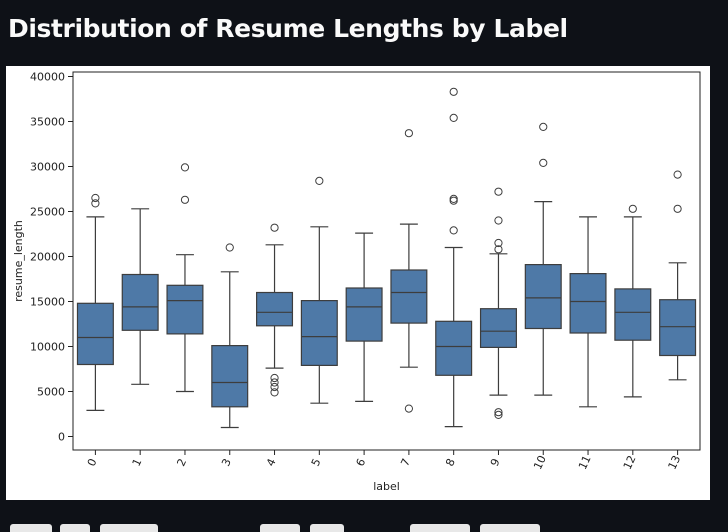  Describe the element at coordinates (226, 463) in the screenshot. I see `x-tick-label: 3` at that location.